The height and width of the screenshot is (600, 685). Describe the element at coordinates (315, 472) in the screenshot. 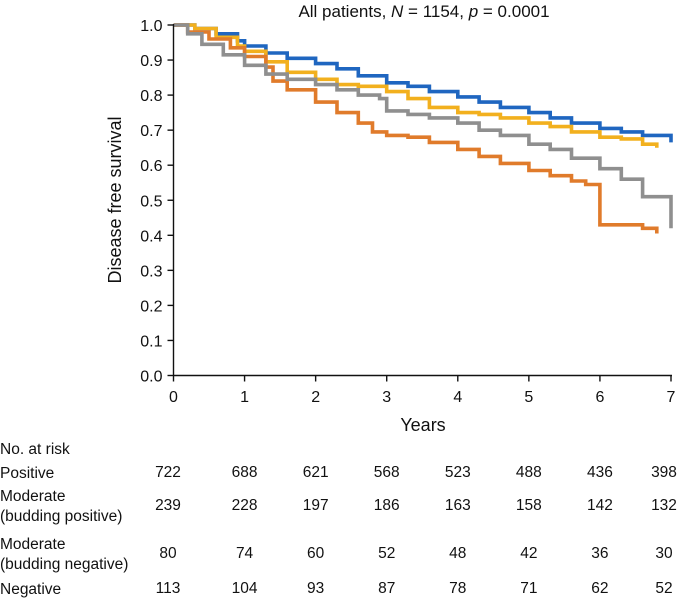

I see `risk-value: 621` at that location.